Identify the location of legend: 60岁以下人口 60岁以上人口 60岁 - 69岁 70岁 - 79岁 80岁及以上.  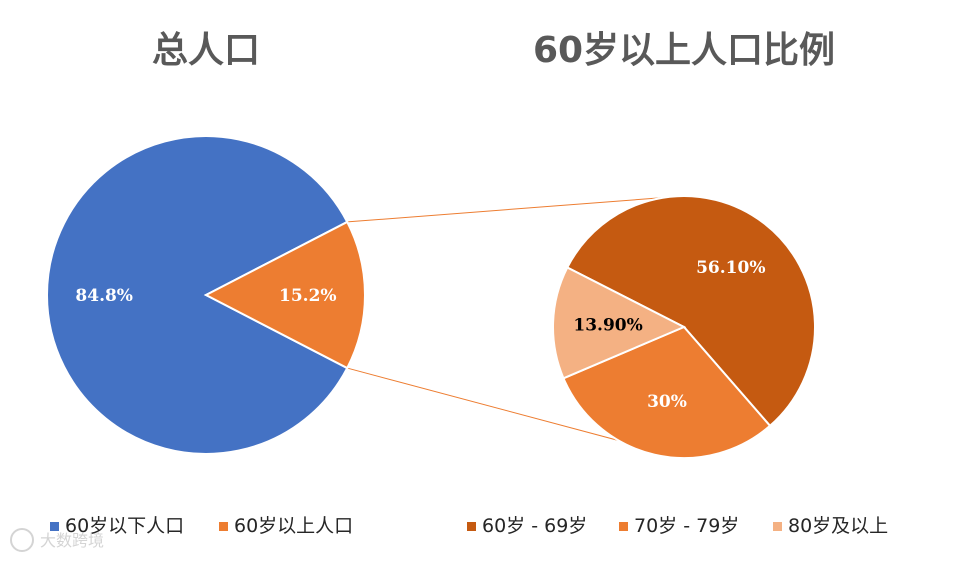
(469, 526).